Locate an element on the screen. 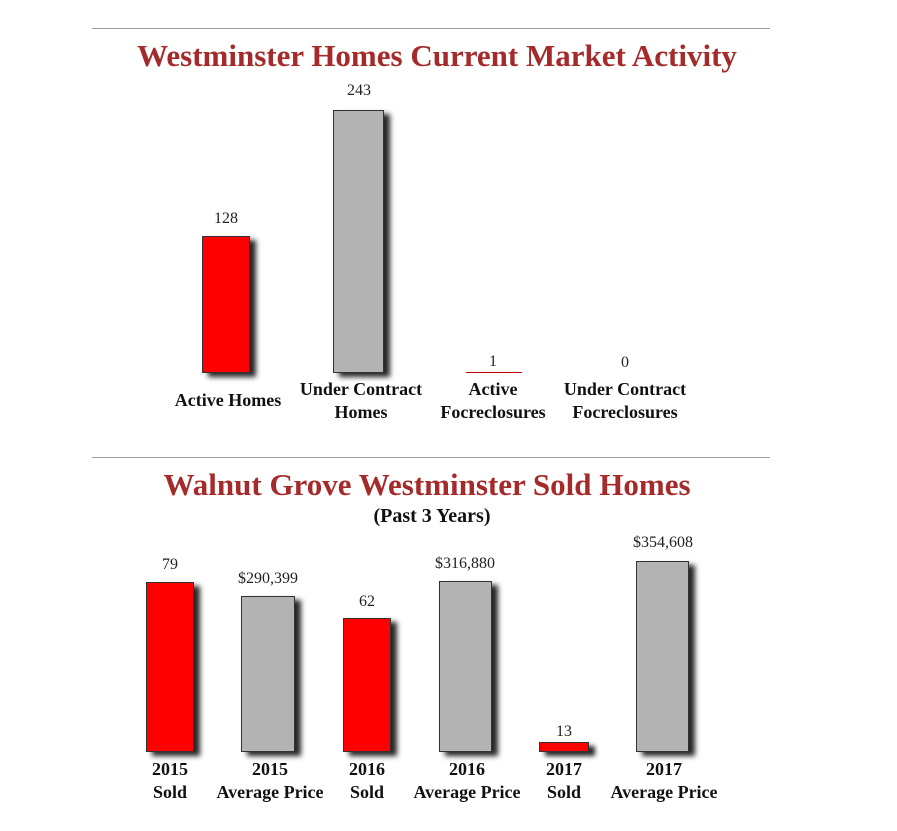 The width and height of the screenshot is (897, 831). bar-value-2015-average-price: $290,399 is located at coordinates (268, 578).